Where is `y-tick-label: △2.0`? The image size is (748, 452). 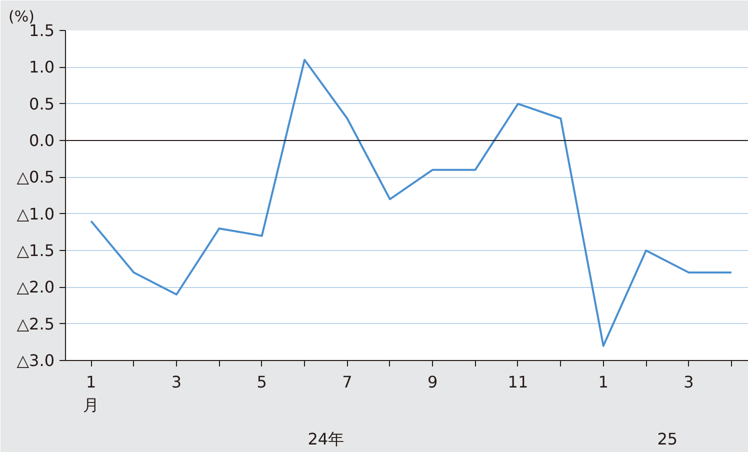 y-tick-label: △2.0 is located at coordinates (35, 287).